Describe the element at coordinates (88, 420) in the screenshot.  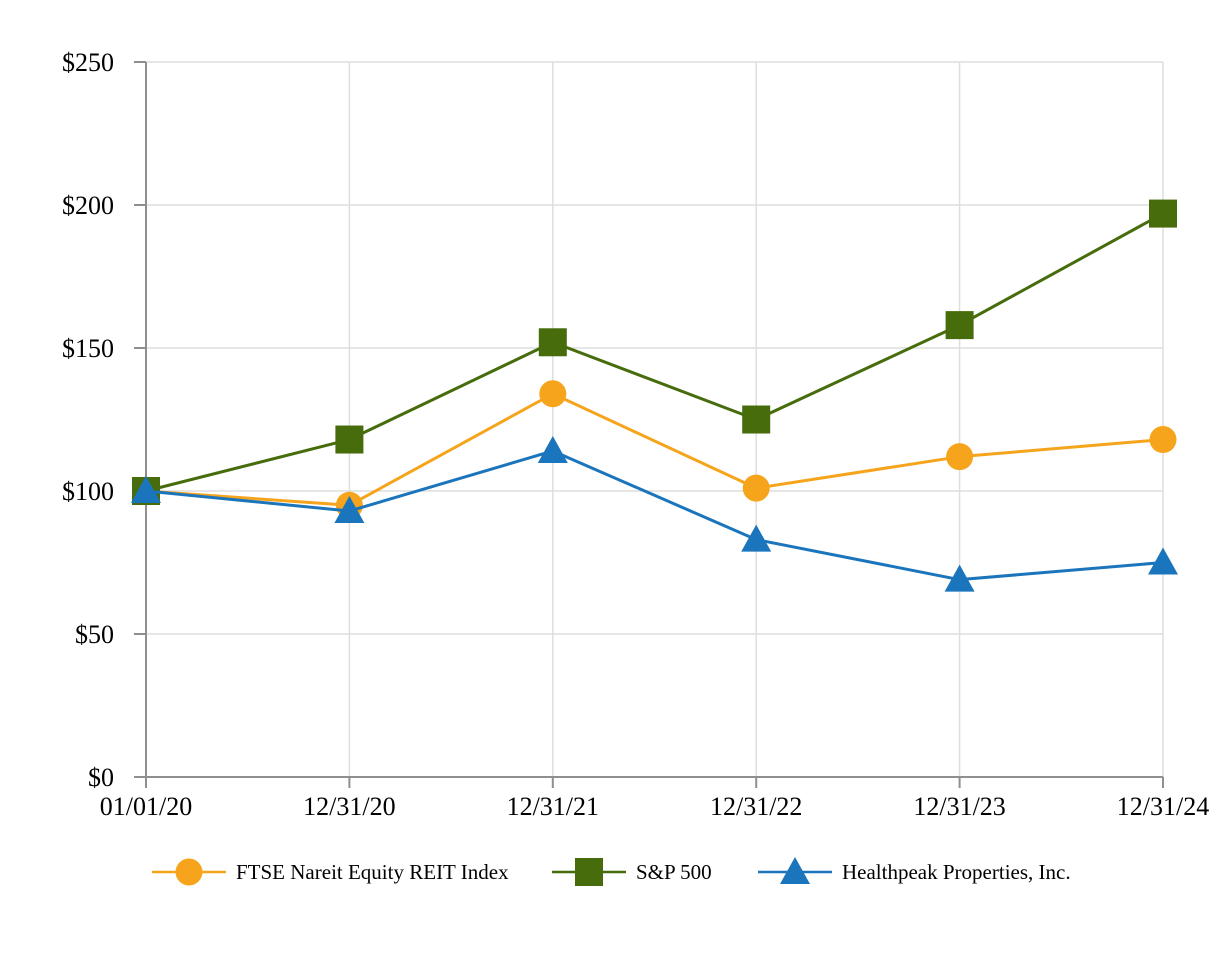
I see `y-axis-labels: $0 $50 $100 $150 $200 $250` at that location.